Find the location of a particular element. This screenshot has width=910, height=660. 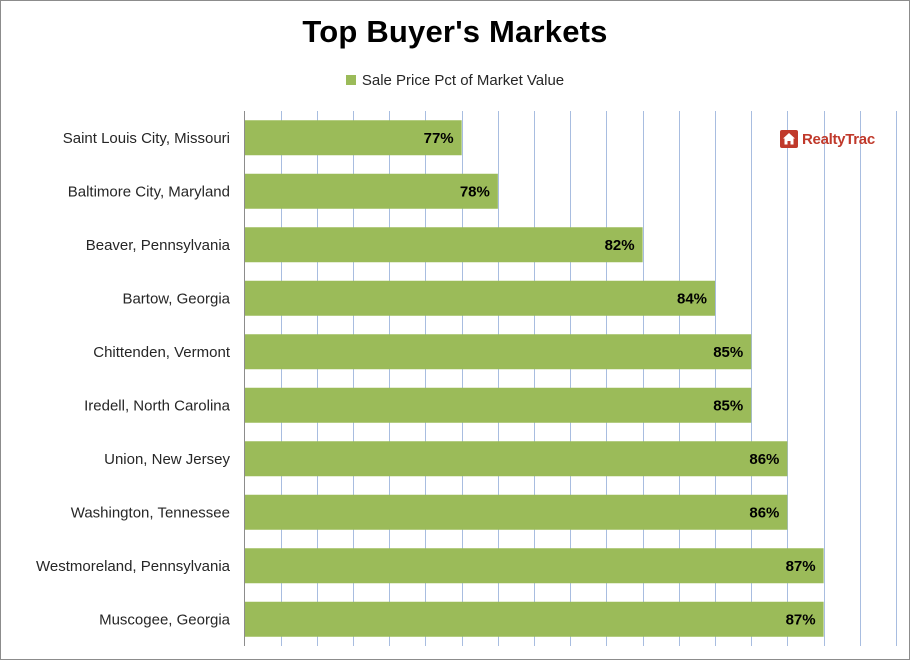

data-label: 84% is located at coordinates (692, 298).